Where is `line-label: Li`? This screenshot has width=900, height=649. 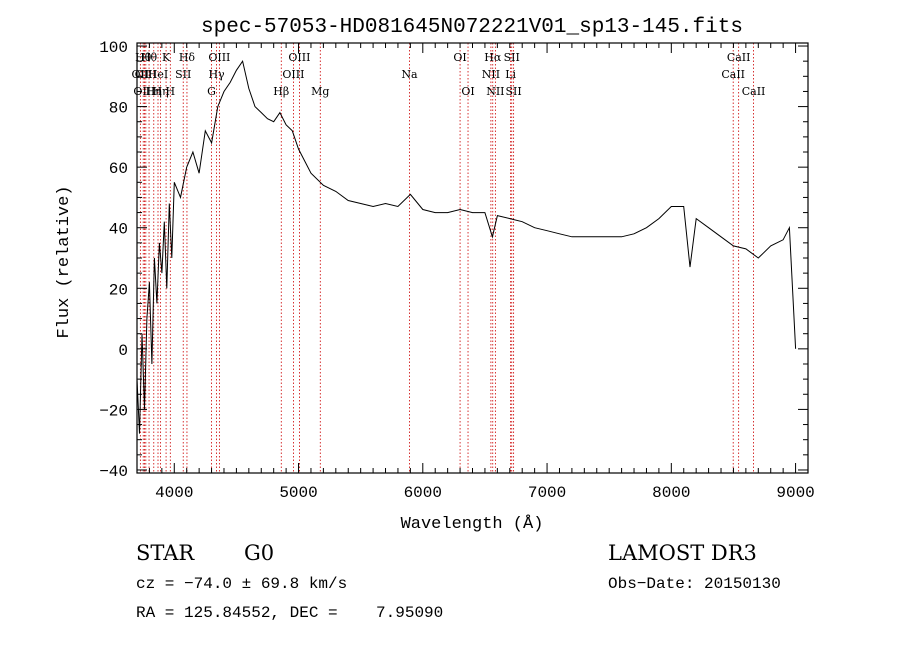 line-label: Li is located at coordinates (510, 74).